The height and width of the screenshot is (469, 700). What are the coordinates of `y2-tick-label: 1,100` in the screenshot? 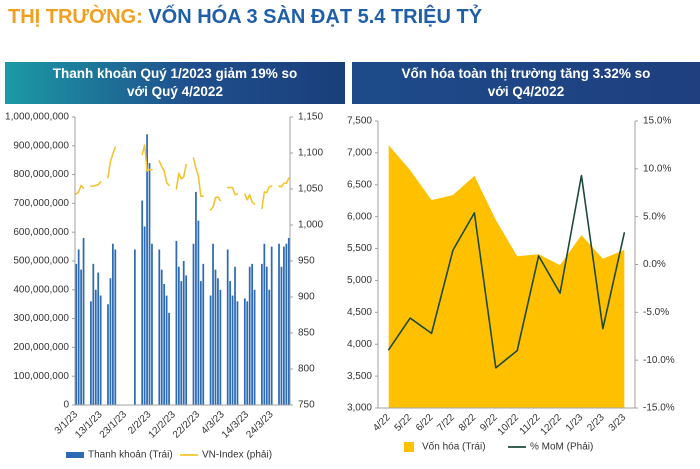 It's located at (310, 153).